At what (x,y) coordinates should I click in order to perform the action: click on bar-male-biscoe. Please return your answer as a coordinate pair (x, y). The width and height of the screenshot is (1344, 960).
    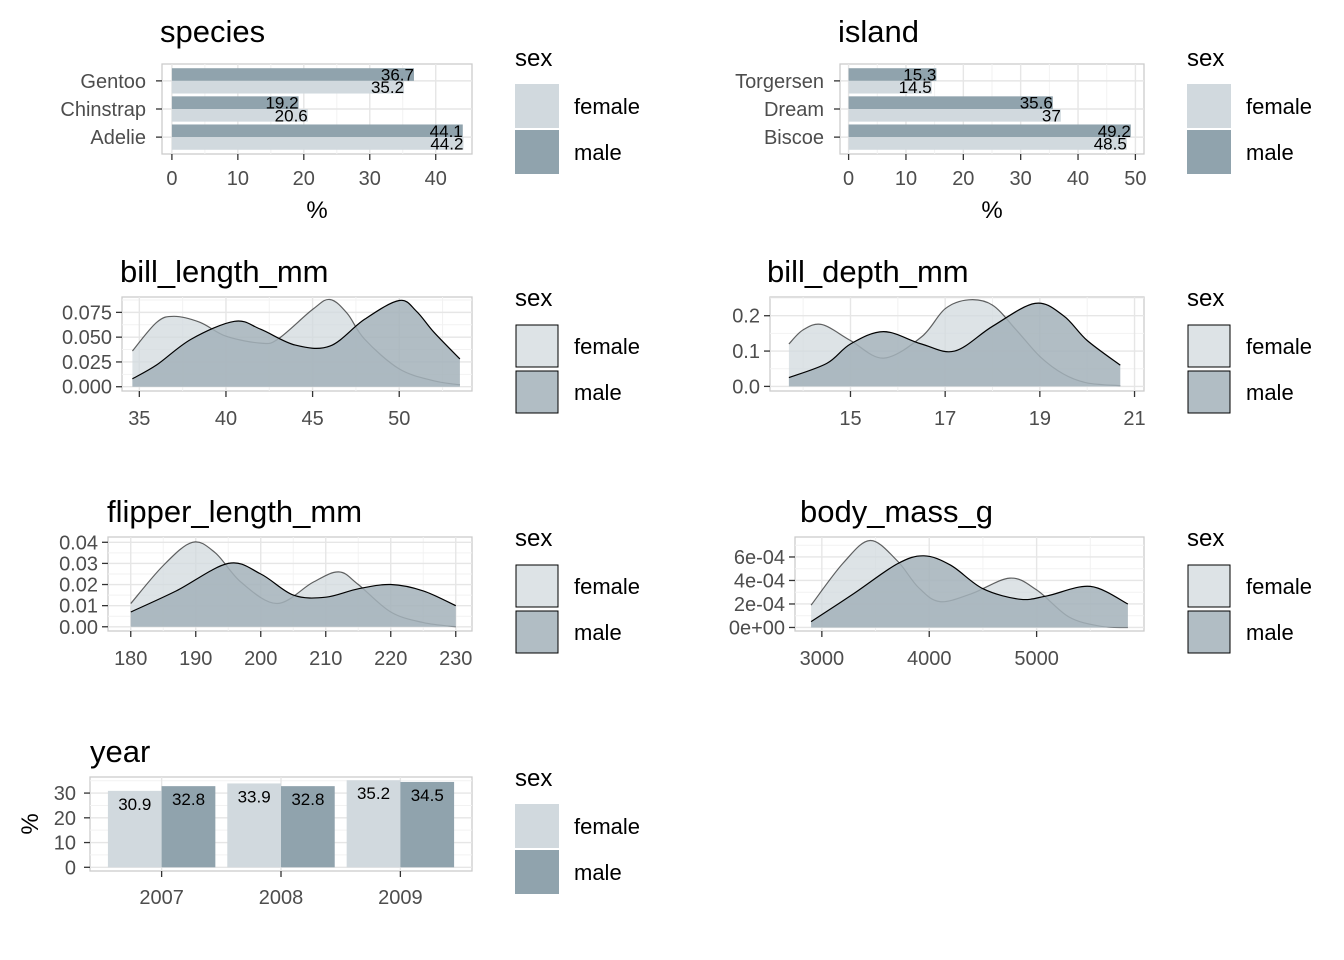
    Looking at the image, I should click on (989, 131).